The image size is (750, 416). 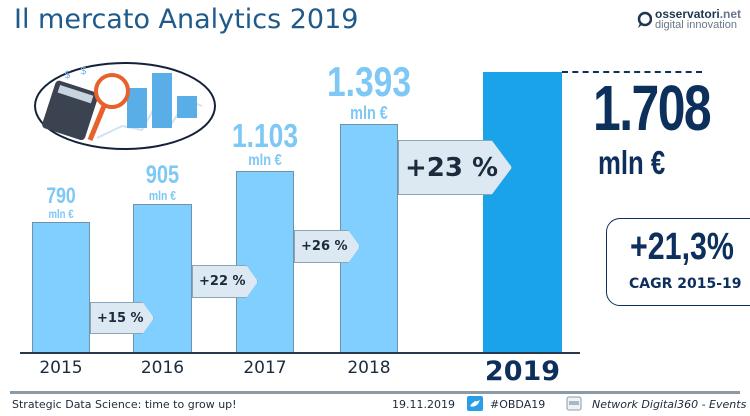 I want to click on highlight-value: 1.708, so click(x=652, y=108).